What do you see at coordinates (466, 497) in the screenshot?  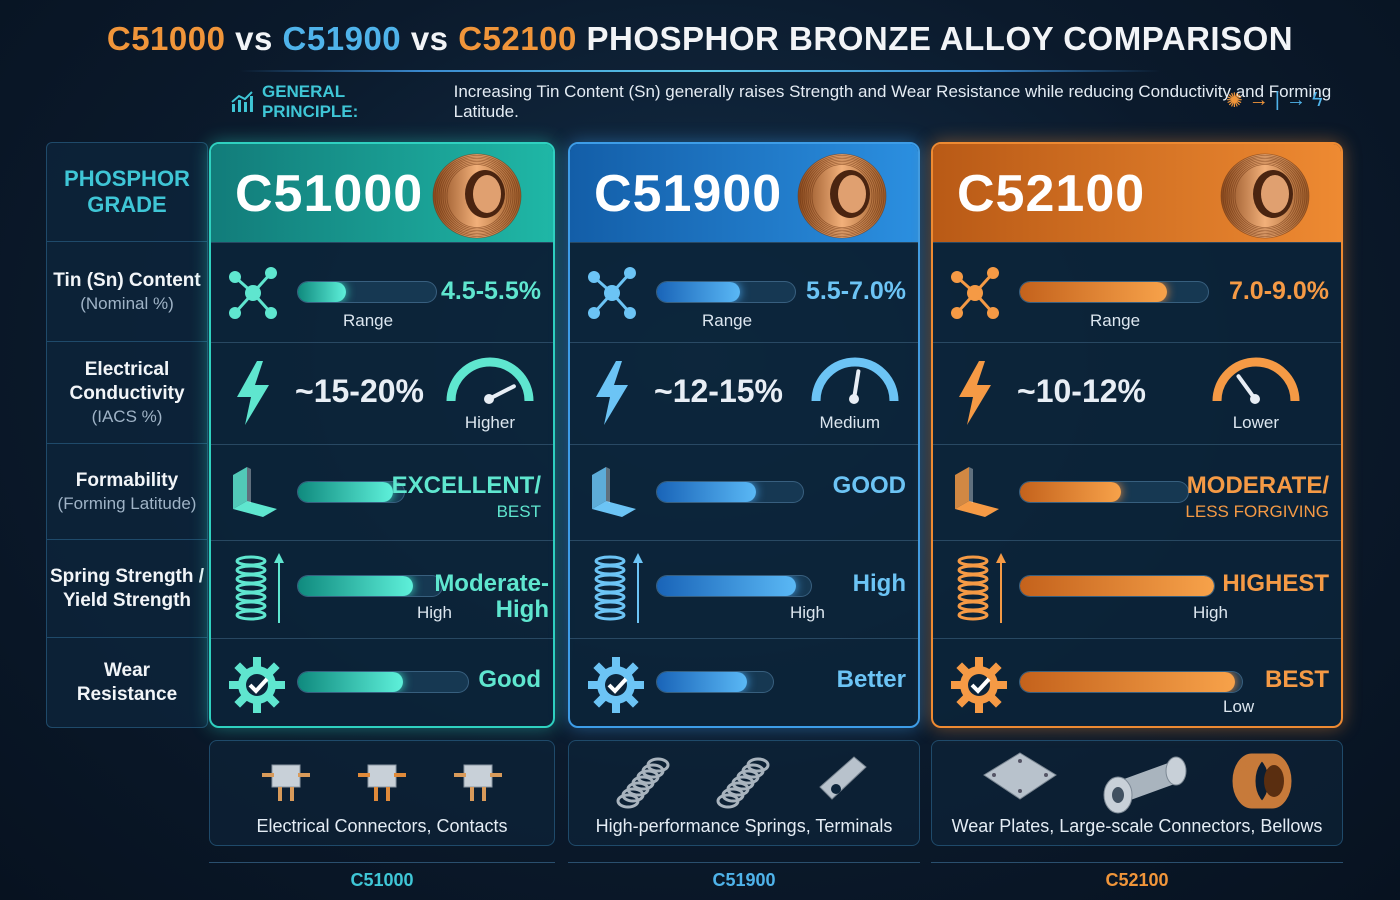 I see `formability-rating: EXCELLENT/BEST` at bounding box center [466, 497].